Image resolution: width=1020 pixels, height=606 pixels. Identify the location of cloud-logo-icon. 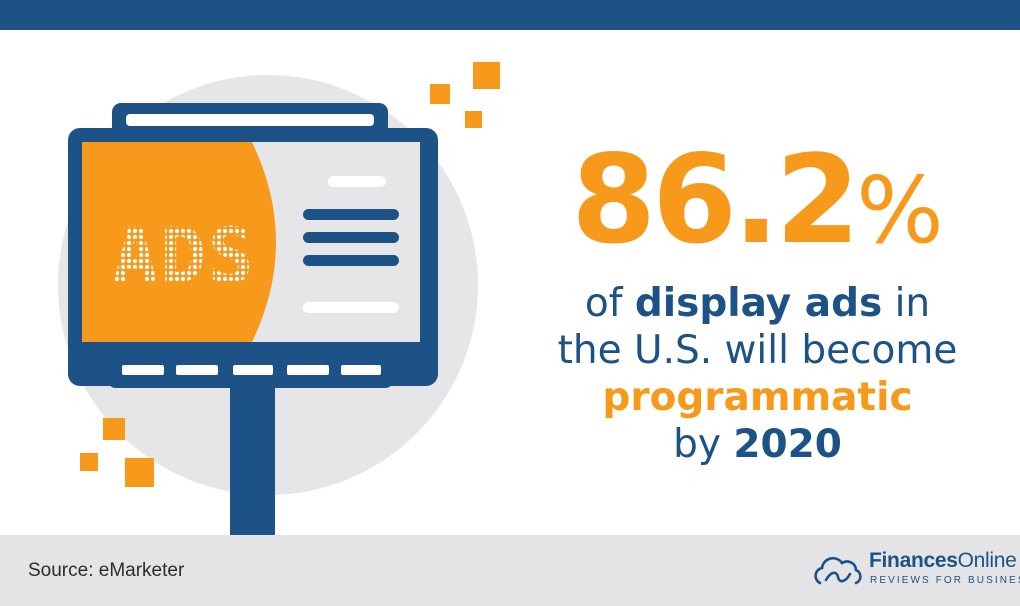
(838, 570).